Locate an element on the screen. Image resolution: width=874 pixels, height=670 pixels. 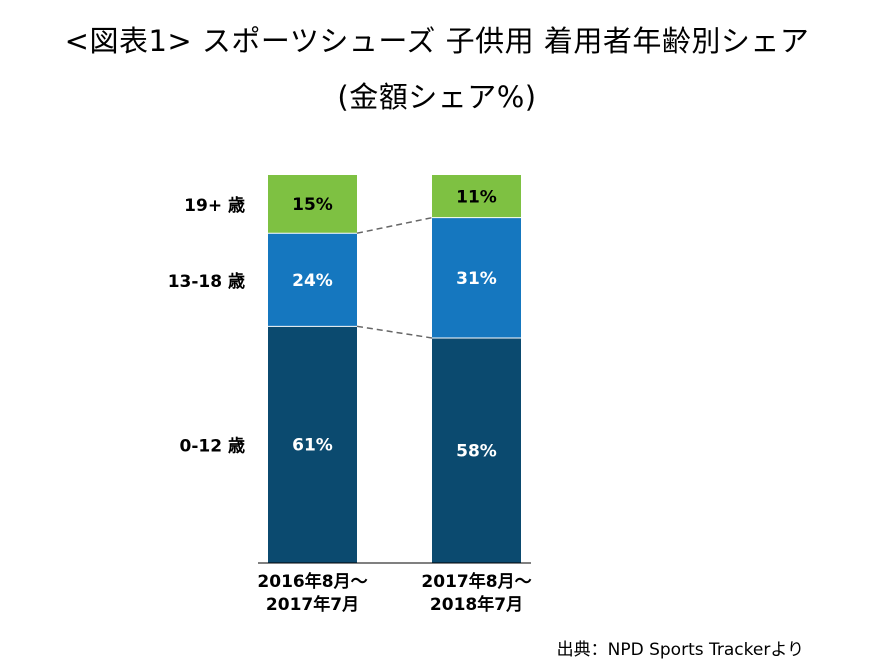
category-label-1-line2: 2017年7月 is located at coordinates (312, 604).